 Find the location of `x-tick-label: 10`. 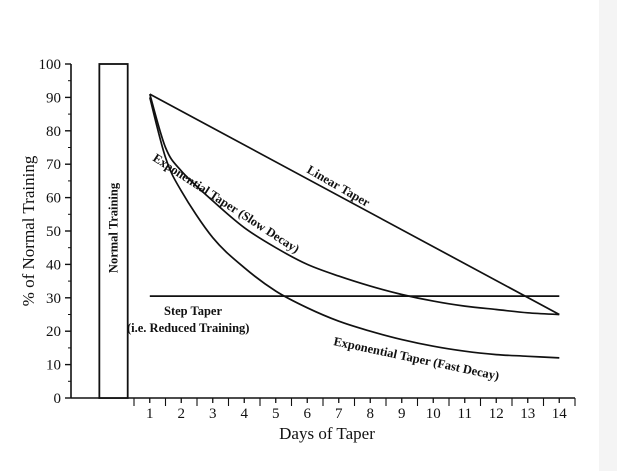

x-tick-label: 10 is located at coordinates (433, 414).